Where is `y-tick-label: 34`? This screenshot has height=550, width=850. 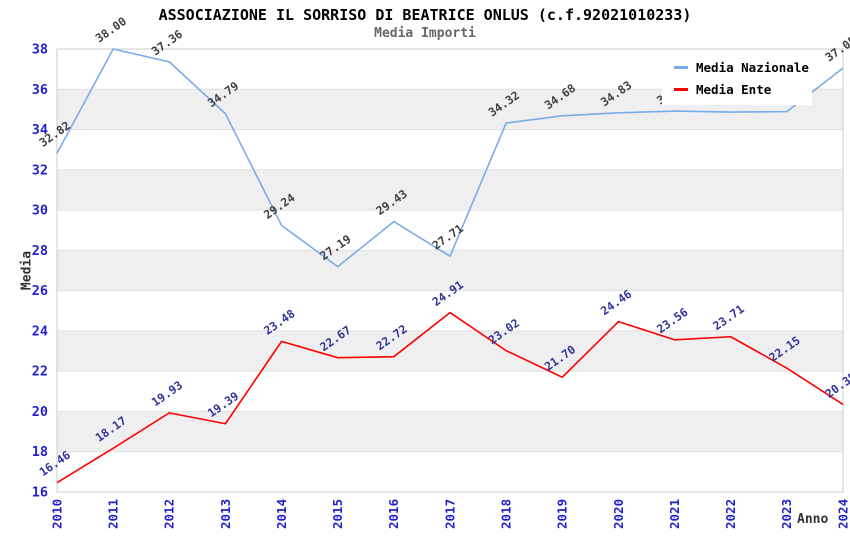 y-tick-label: 34 is located at coordinates (40, 130).